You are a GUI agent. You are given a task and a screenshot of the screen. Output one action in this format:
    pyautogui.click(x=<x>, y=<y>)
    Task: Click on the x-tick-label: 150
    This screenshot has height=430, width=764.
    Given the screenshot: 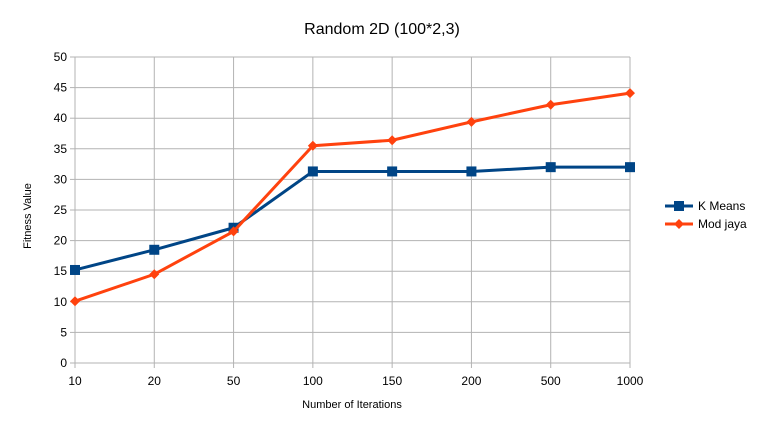 What is the action you would take?
    pyautogui.click(x=392, y=381)
    